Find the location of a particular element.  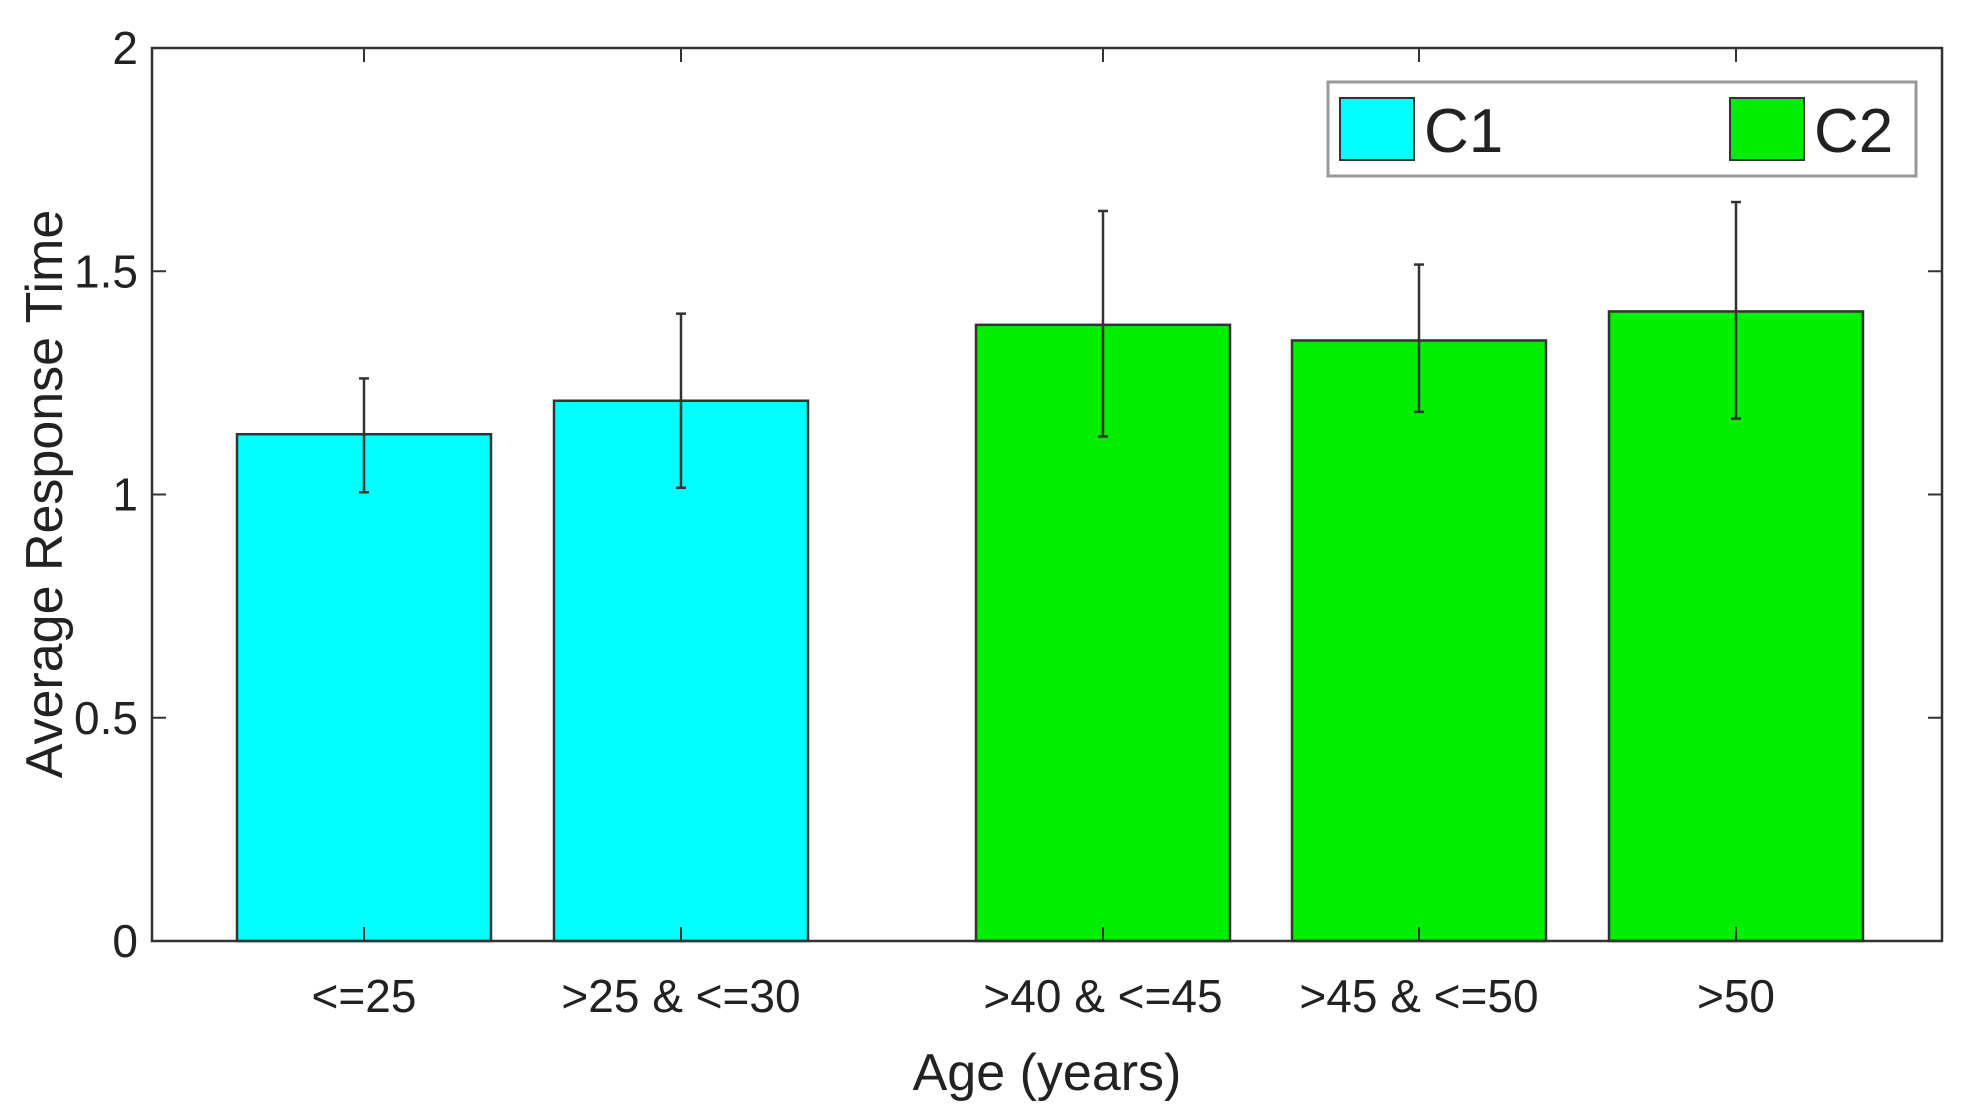

legend-swatch-c1 is located at coordinates (1377, 129).